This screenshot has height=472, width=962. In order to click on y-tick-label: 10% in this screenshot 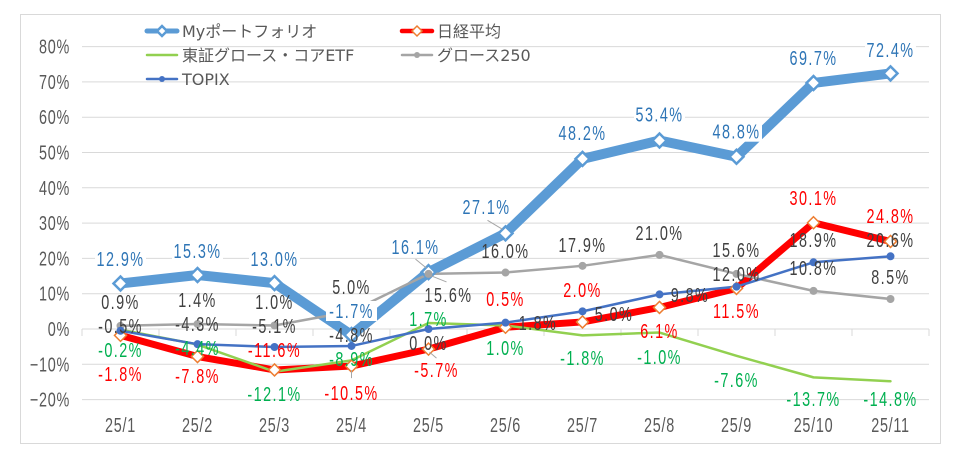, I will do `click(54, 293)`.